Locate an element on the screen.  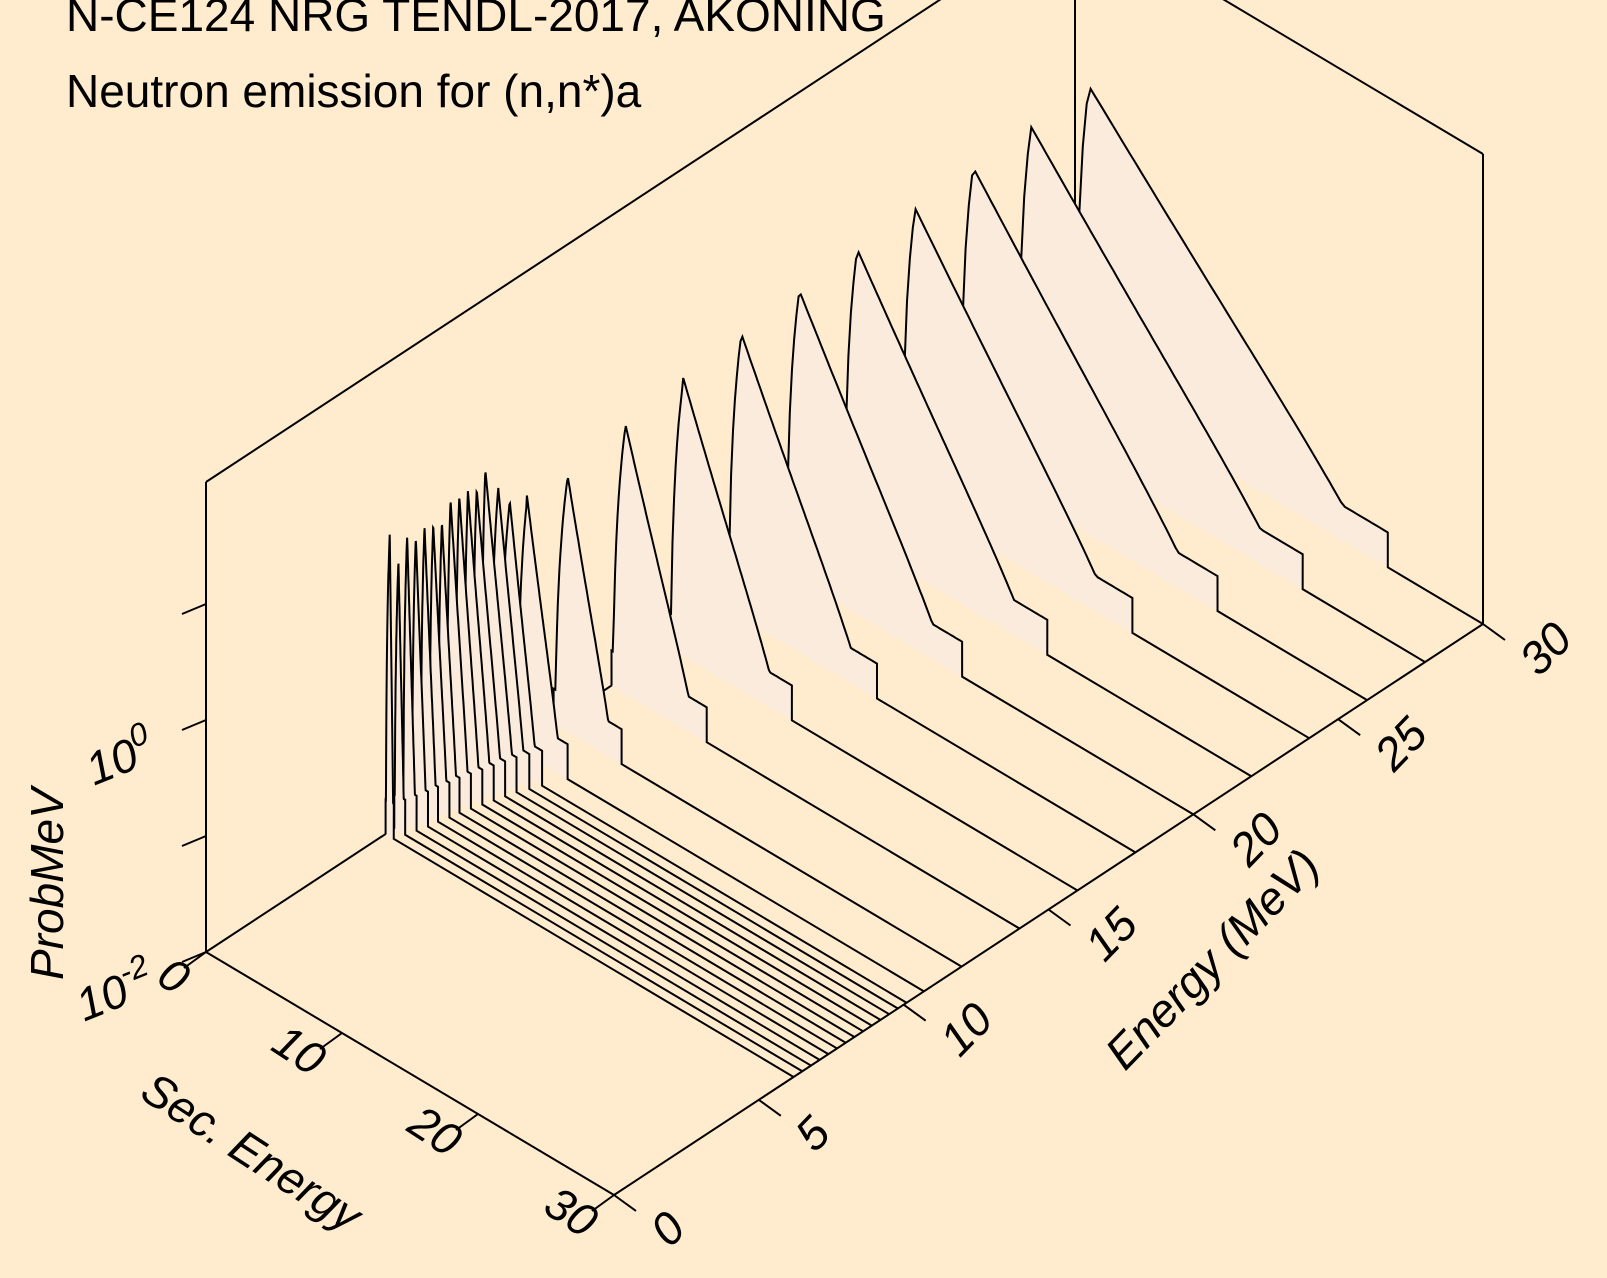
chart-subtitle: Neutron emission for (n,n*)a is located at coordinates (354, 91).